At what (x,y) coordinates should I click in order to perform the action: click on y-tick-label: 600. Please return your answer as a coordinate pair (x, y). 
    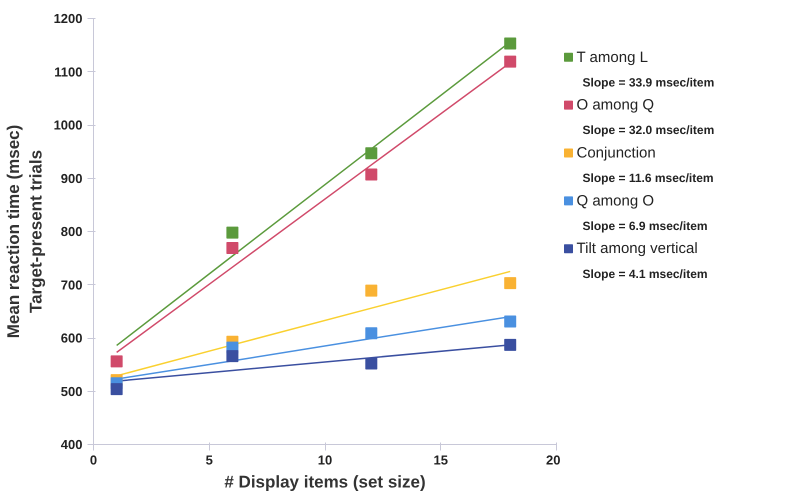
    Looking at the image, I should click on (71, 338).